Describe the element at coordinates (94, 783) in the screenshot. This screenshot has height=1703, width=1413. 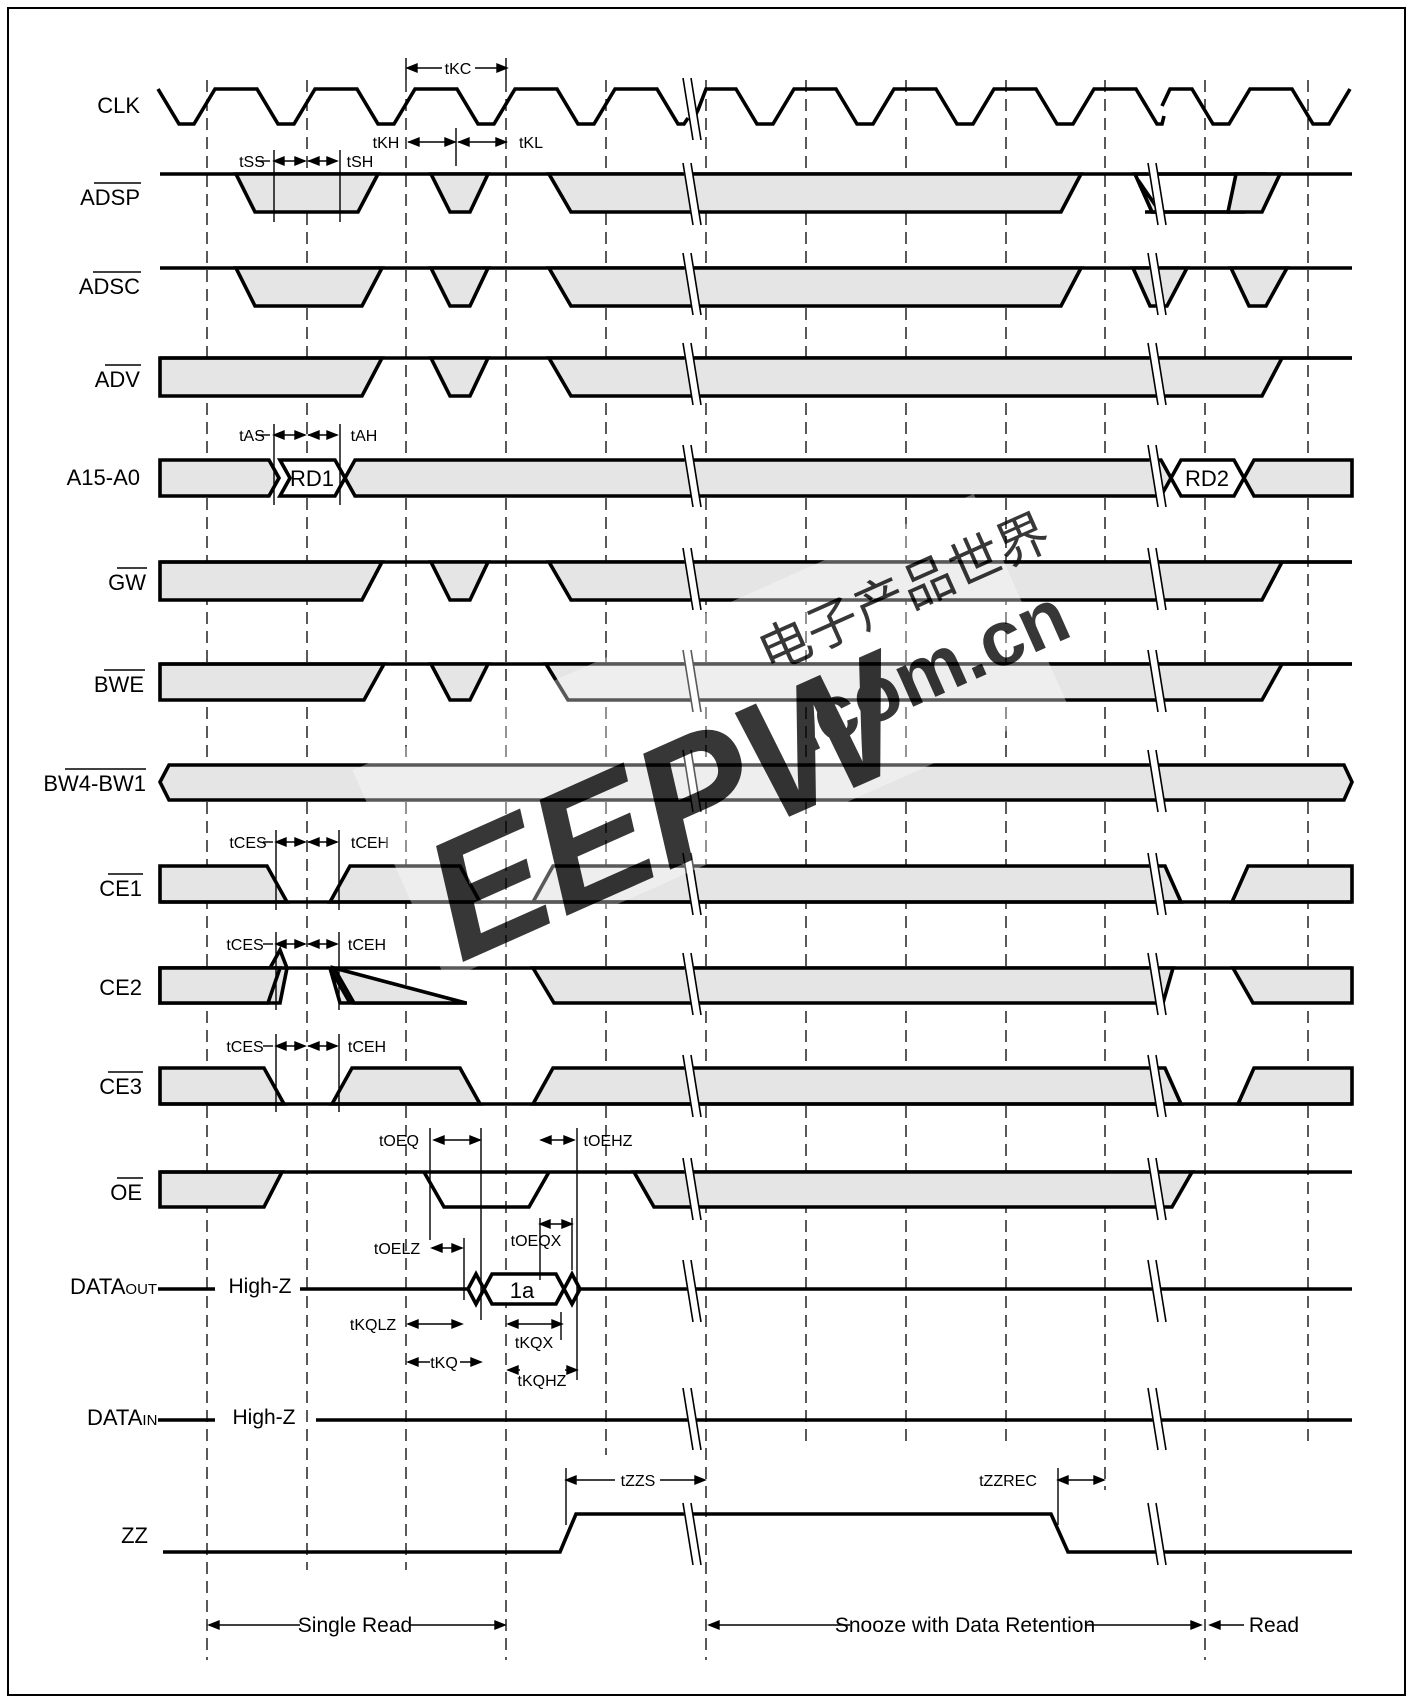
I see `signal-label-bw: BW4-BW1` at that location.